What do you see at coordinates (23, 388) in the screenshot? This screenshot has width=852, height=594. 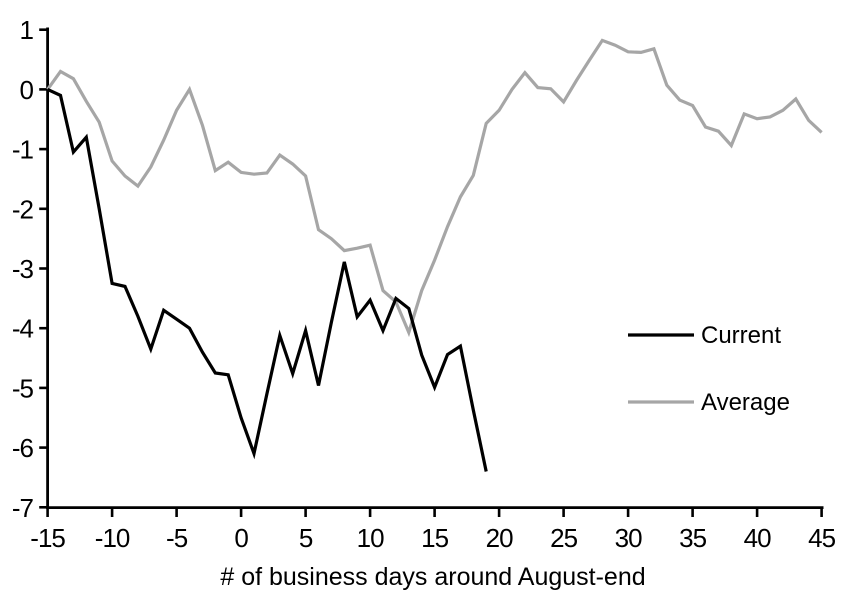 I see `y-tick-label: -5` at bounding box center [23, 388].